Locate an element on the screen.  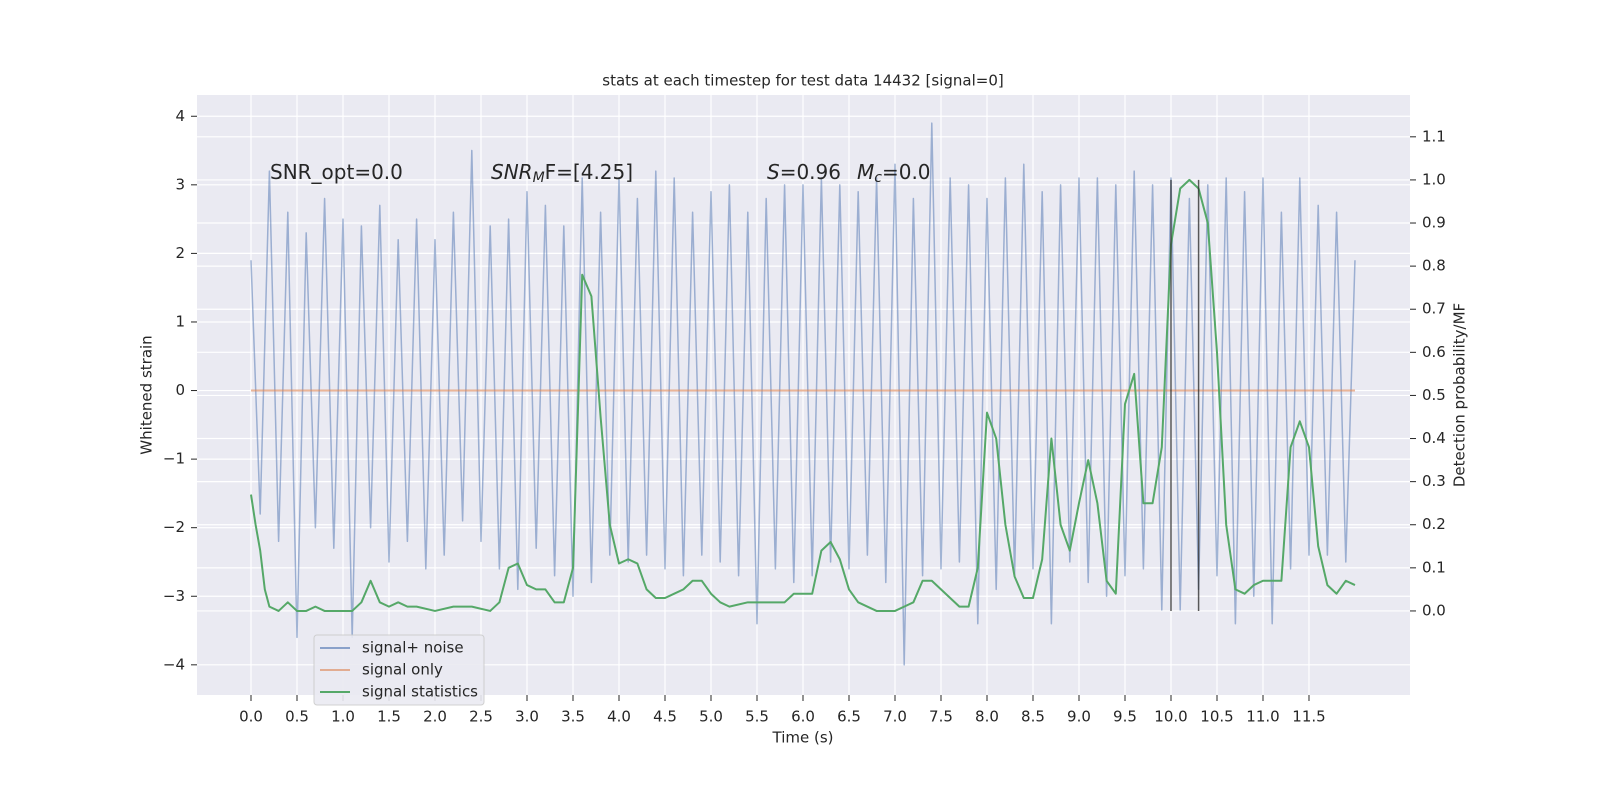
y-tick-label: −4 is located at coordinates (174, 664).